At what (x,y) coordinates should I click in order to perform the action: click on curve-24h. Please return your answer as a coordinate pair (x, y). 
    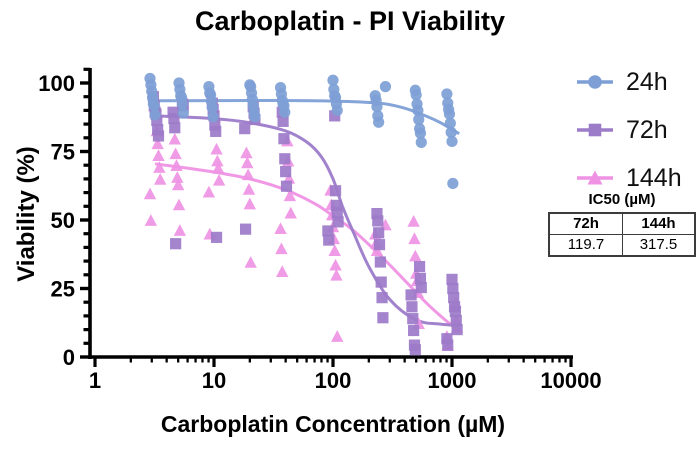
    Looking at the image, I should click on (307, 116).